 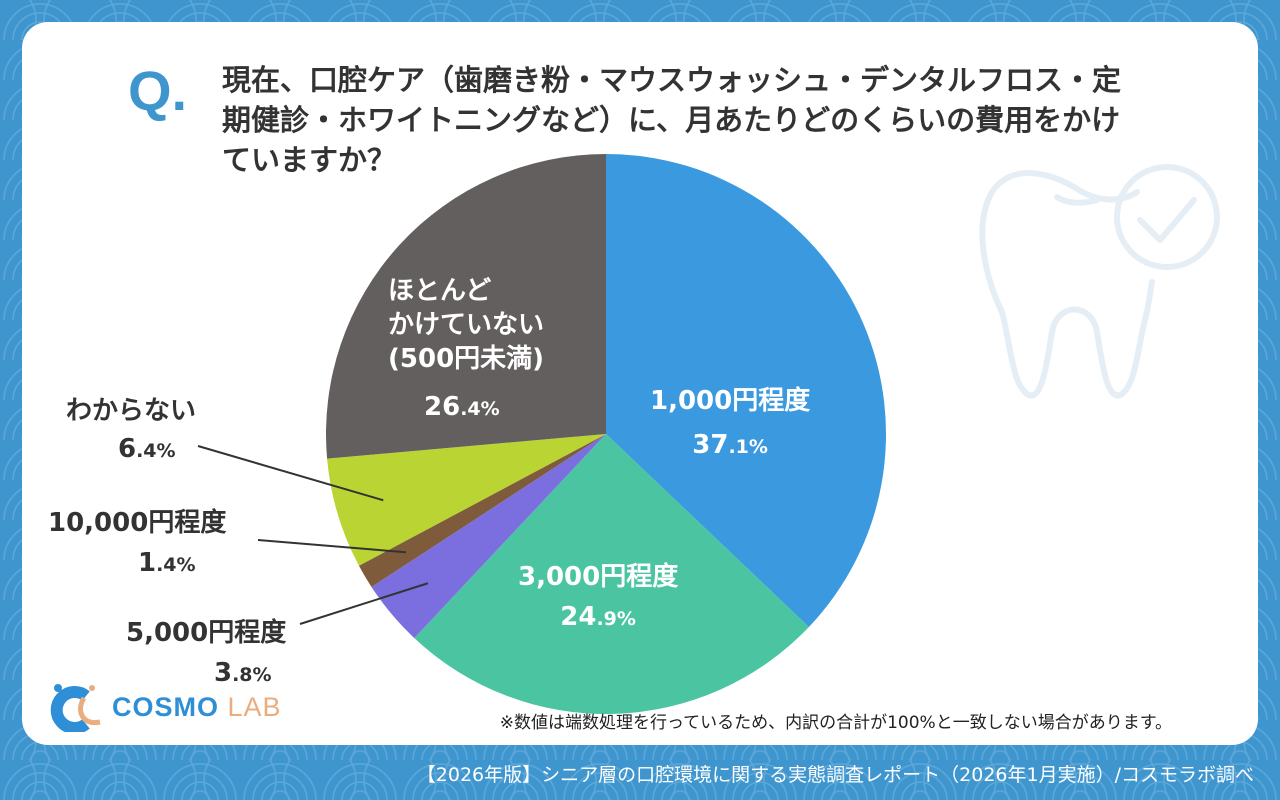 I want to click on category-label: (500円未満), so click(x=466, y=359).